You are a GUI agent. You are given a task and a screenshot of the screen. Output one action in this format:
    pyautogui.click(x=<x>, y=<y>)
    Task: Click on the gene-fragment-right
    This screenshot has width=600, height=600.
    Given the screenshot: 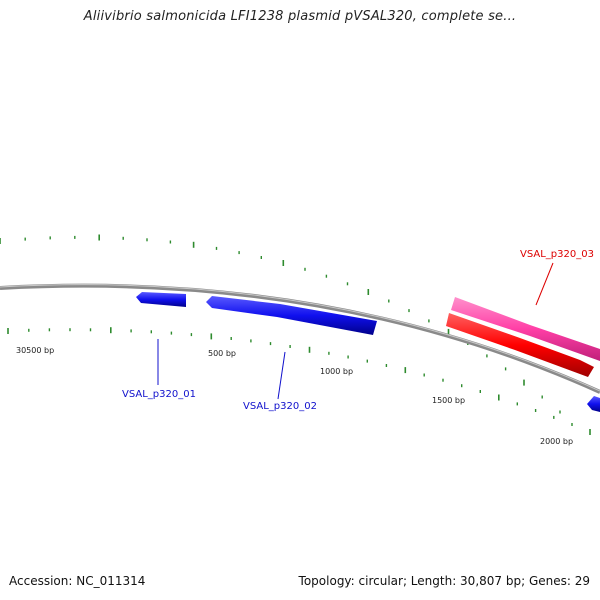 What is the action you would take?
    pyautogui.click(x=593, y=404)
    